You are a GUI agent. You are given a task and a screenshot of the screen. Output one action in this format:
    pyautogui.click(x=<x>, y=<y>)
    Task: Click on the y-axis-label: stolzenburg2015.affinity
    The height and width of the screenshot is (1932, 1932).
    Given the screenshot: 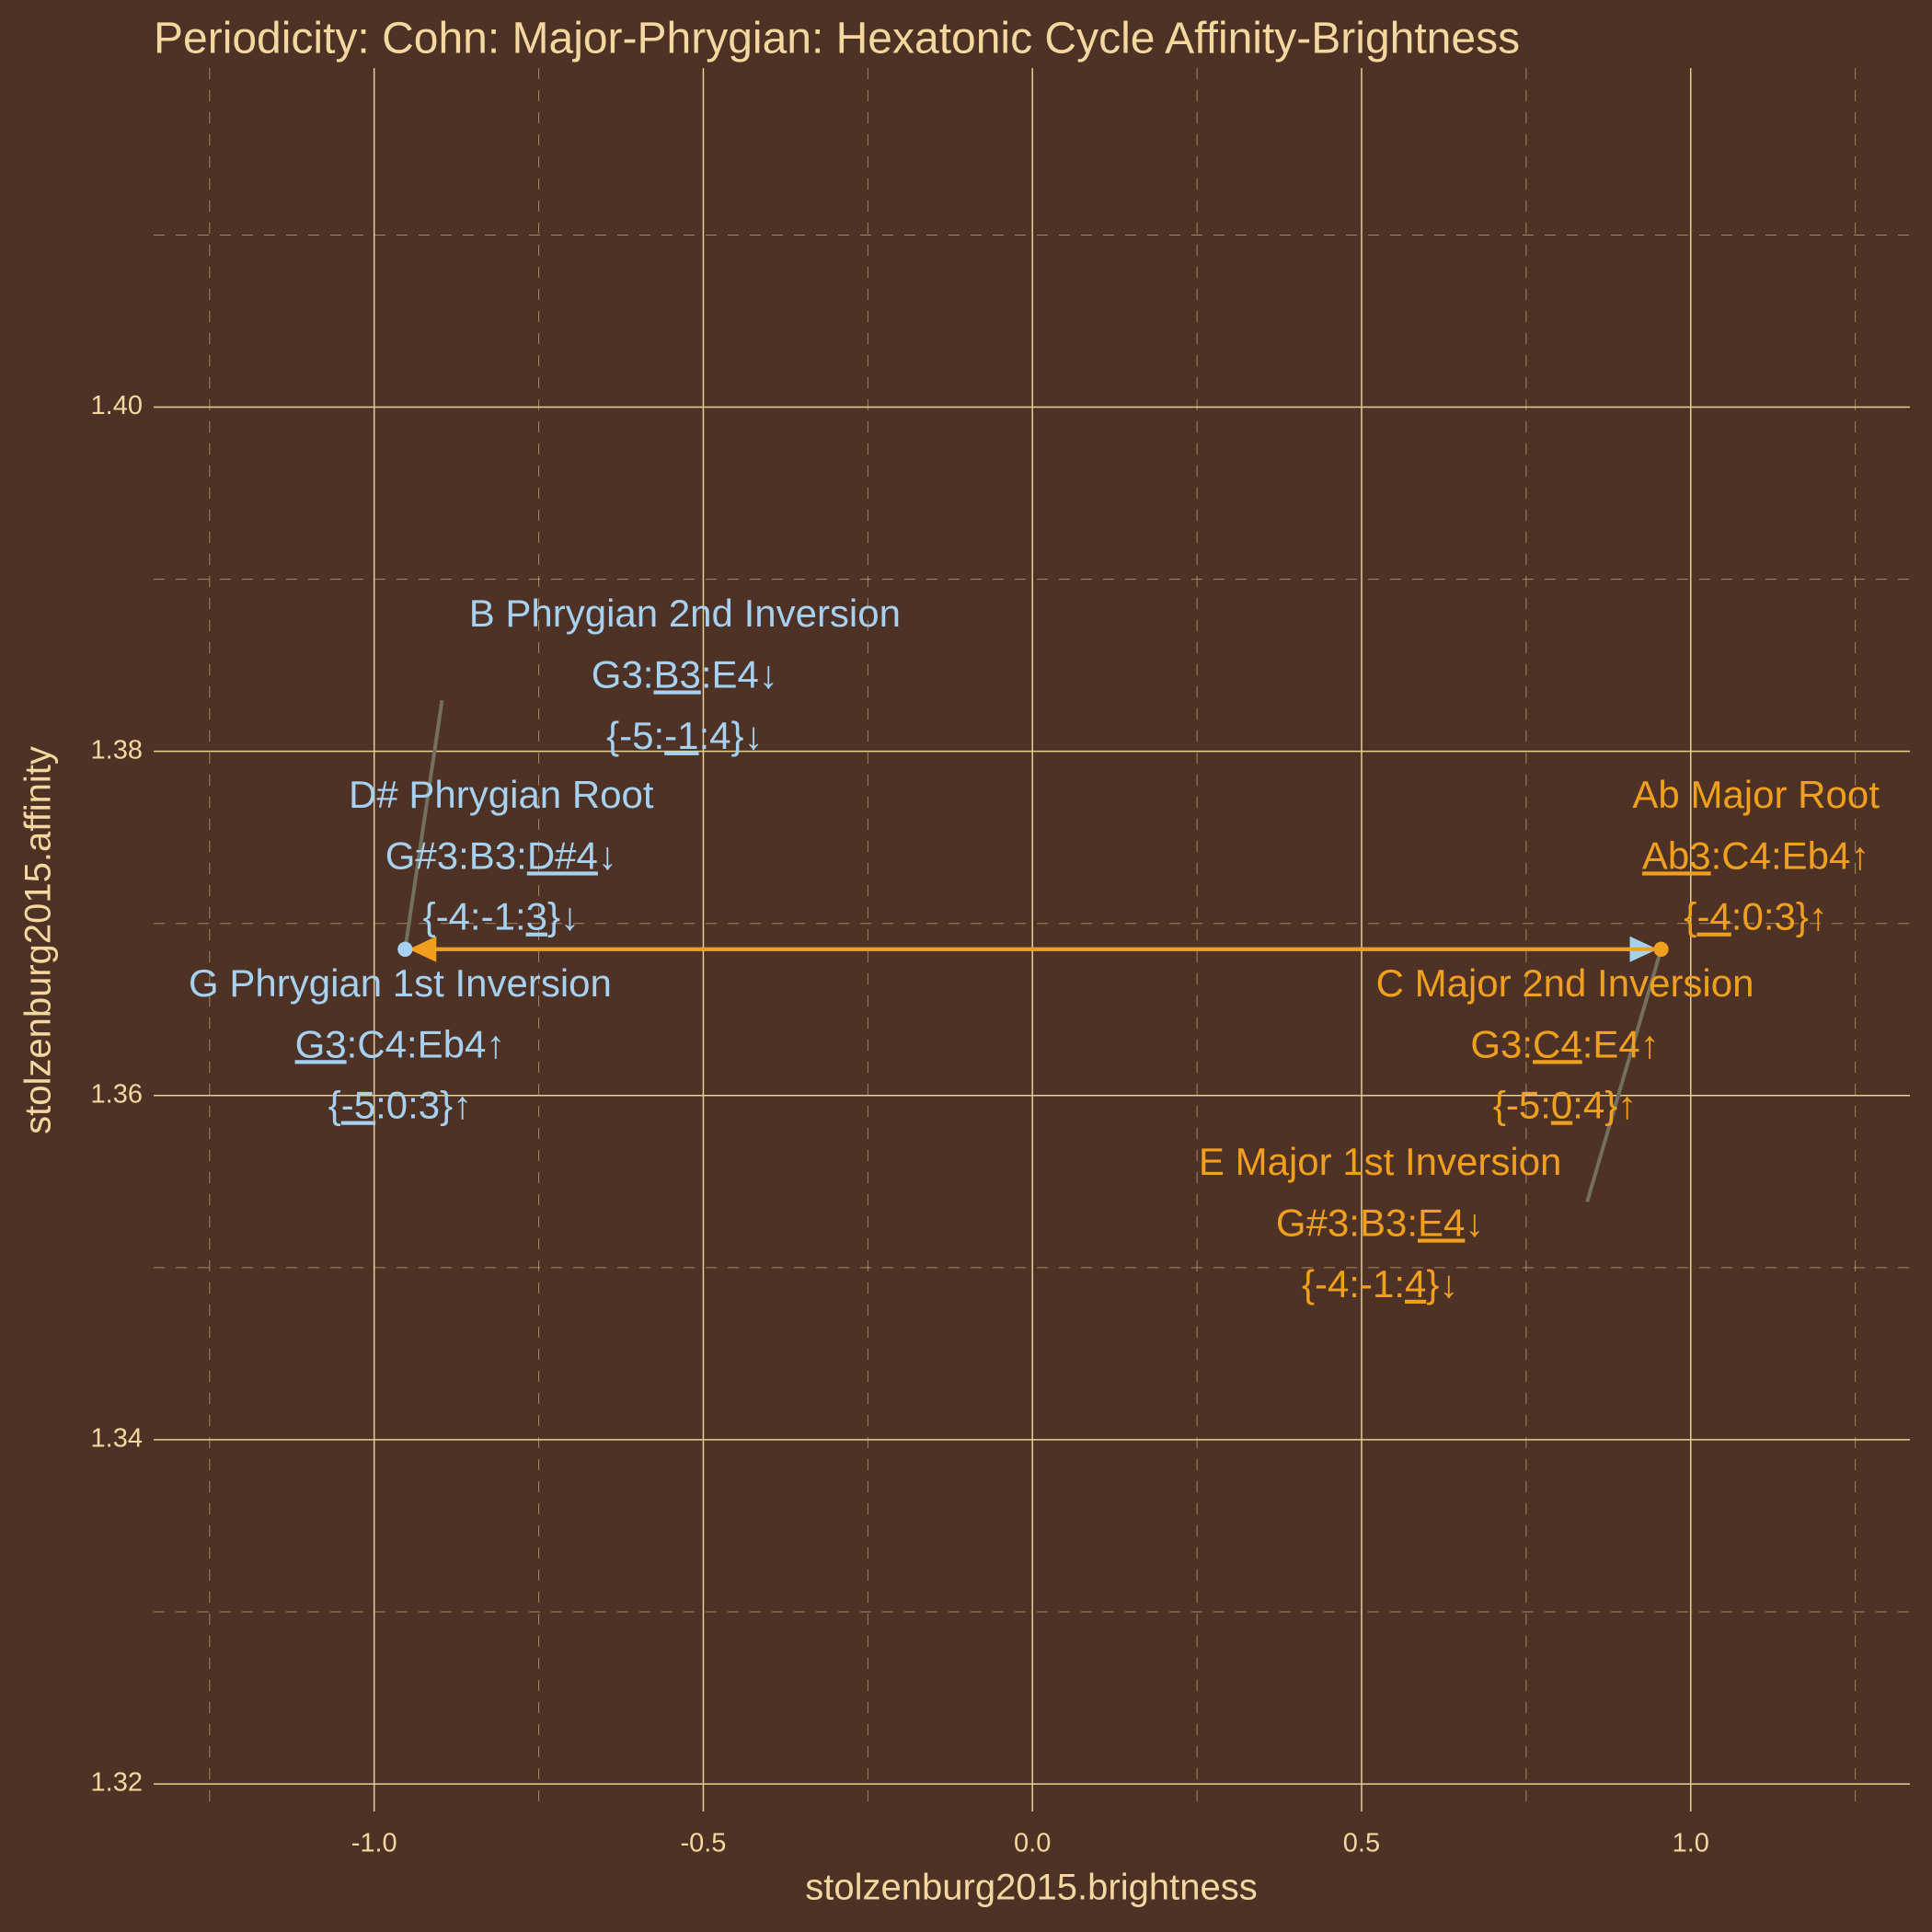 What is the action you would take?
    pyautogui.click(x=38, y=940)
    